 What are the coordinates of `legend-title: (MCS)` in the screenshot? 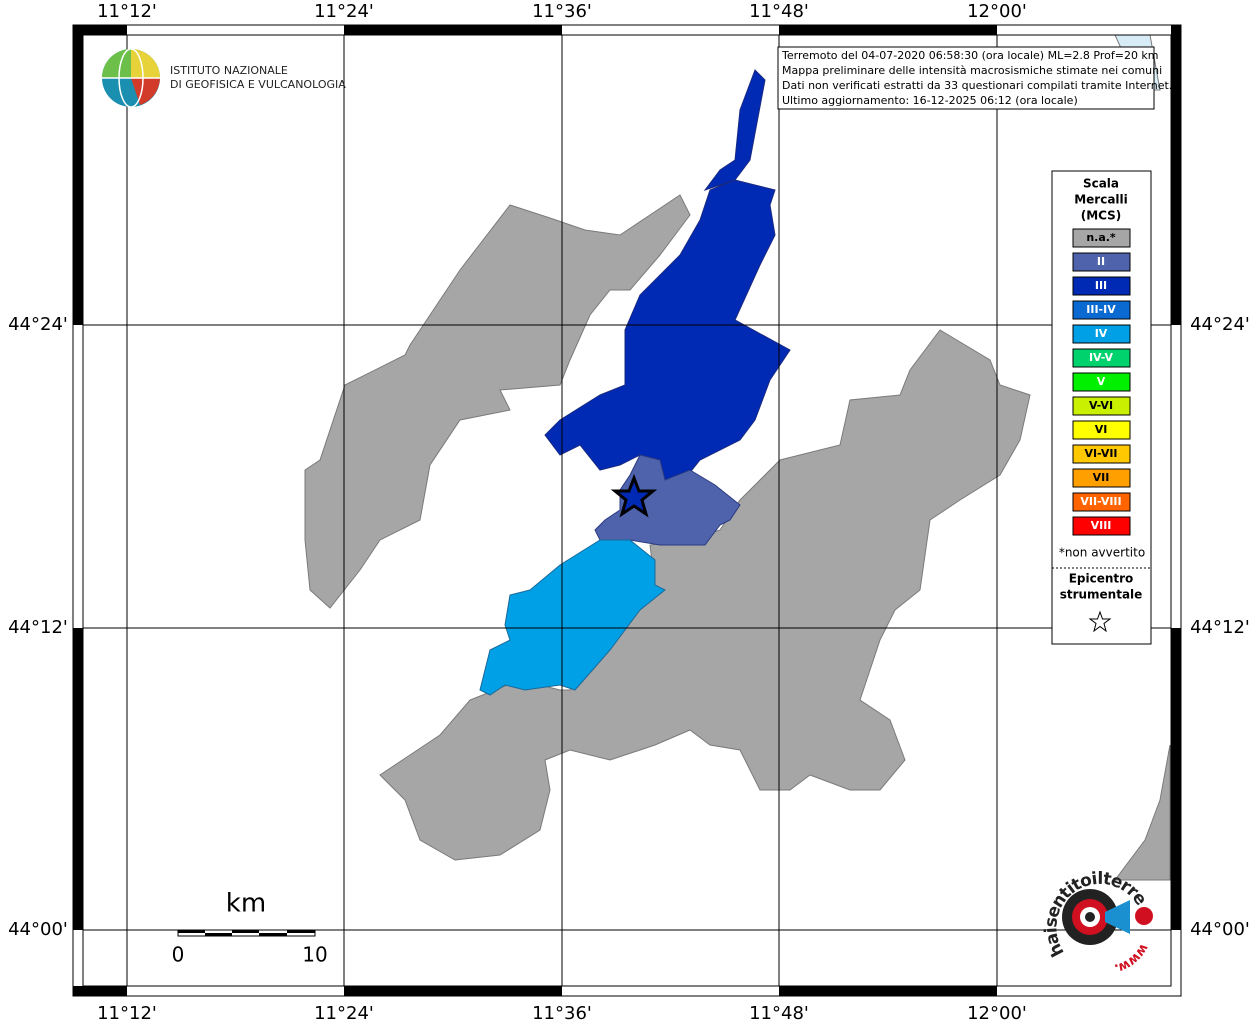 It's located at (1101, 216).